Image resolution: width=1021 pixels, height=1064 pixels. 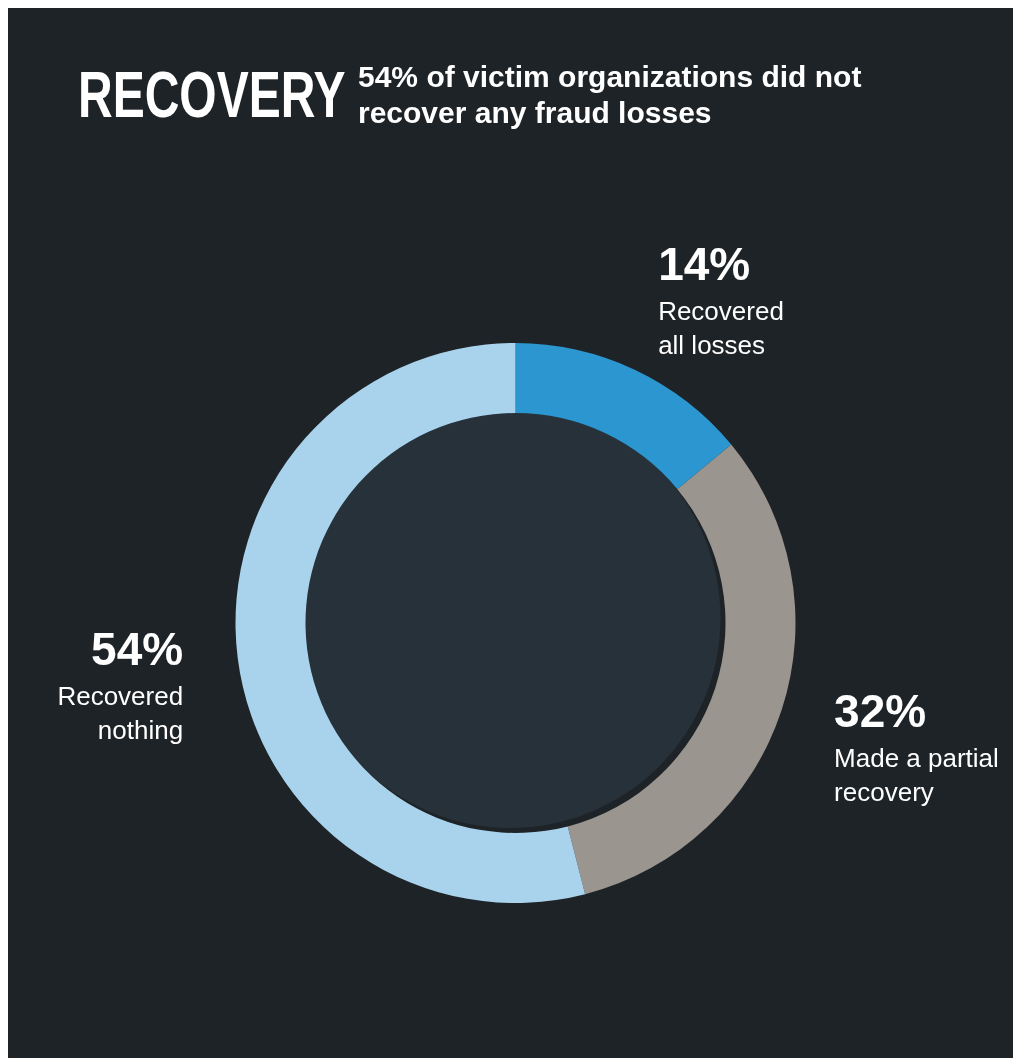 What do you see at coordinates (880, 710) in the screenshot?
I see `data-label: 32%` at bounding box center [880, 710].